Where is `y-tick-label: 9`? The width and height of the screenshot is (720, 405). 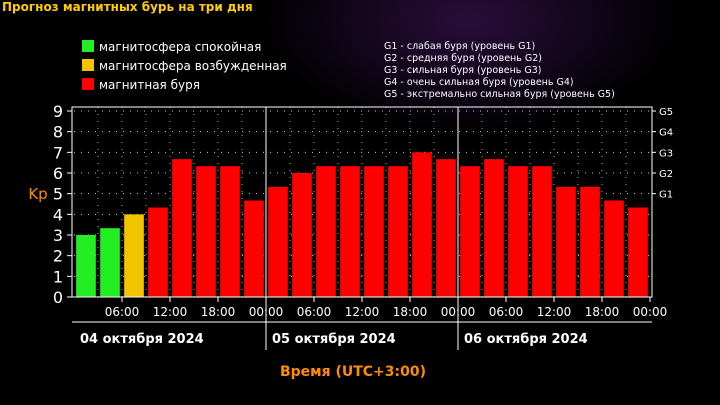
y-tick-label: 9 is located at coordinates (58, 111).